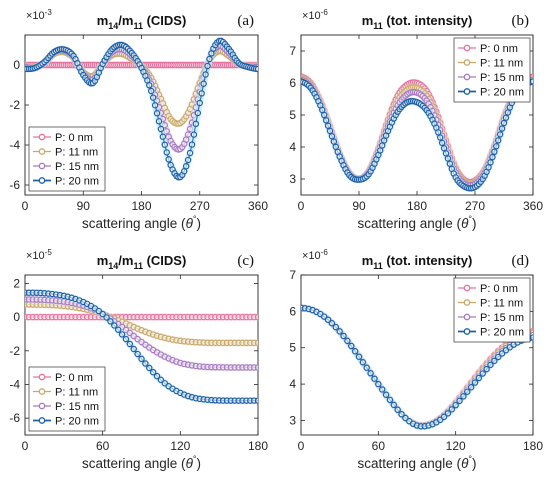 The image size is (550, 484). I want to click on panel-label: (b), so click(521, 21).